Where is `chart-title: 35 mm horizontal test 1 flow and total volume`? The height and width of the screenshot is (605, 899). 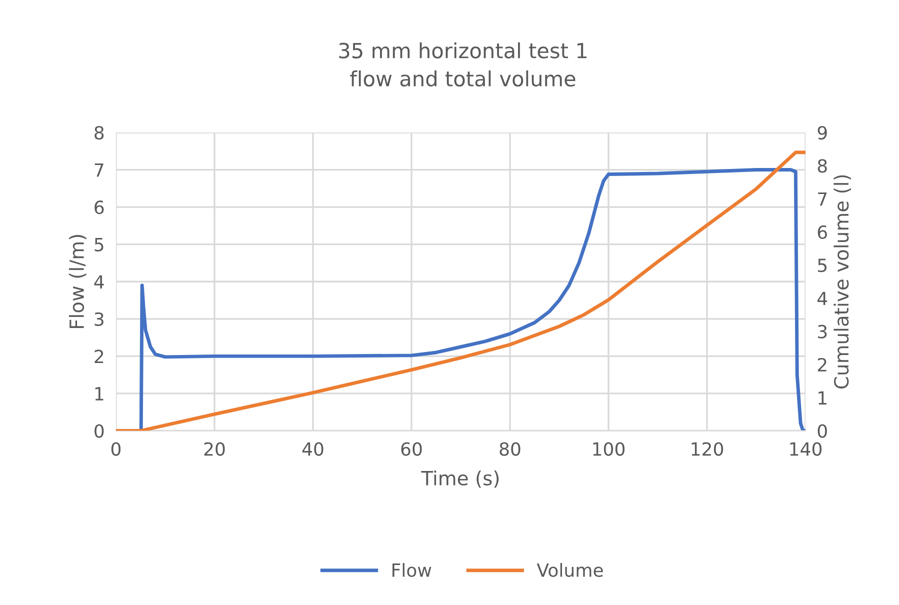
chart-title: 35 mm horizontal test 1 flow and total volume is located at coordinates (462, 64).